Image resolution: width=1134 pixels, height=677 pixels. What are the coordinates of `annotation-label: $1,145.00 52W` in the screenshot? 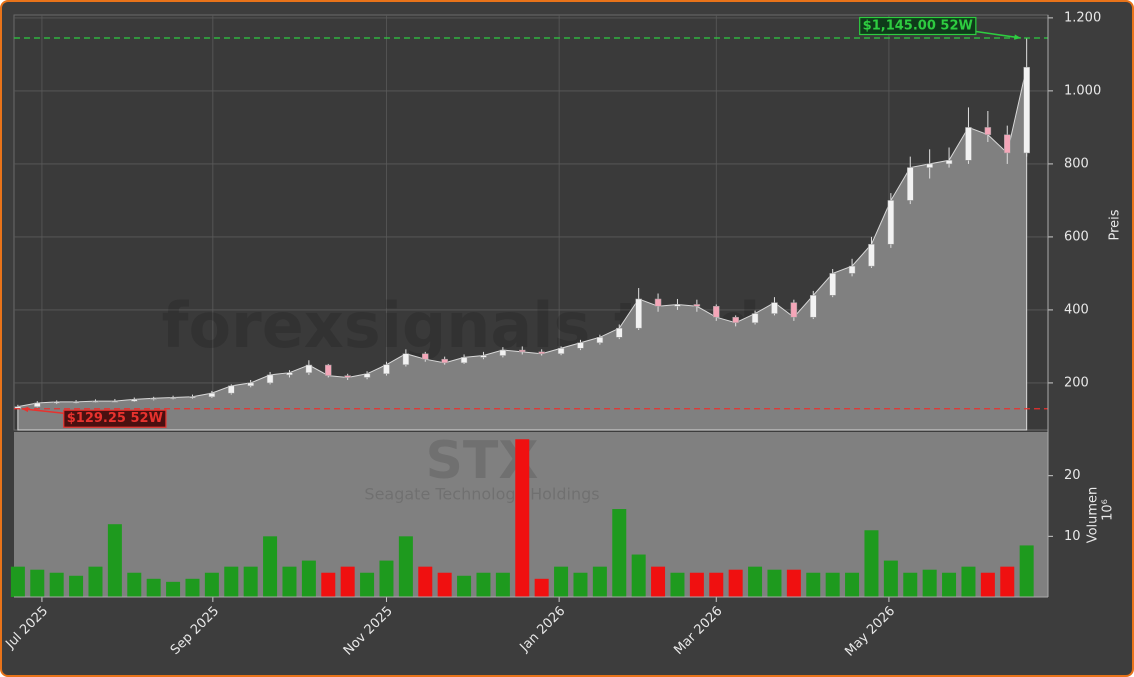 It's located at (918, 25).